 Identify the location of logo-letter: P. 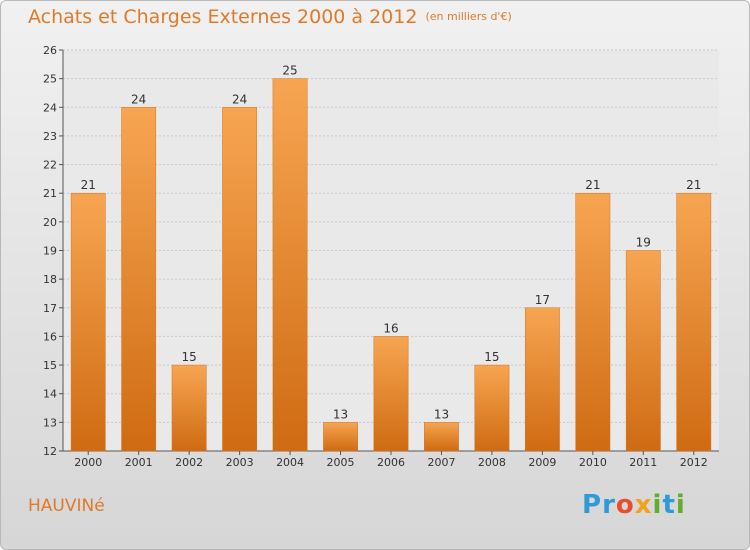
(592, 505).